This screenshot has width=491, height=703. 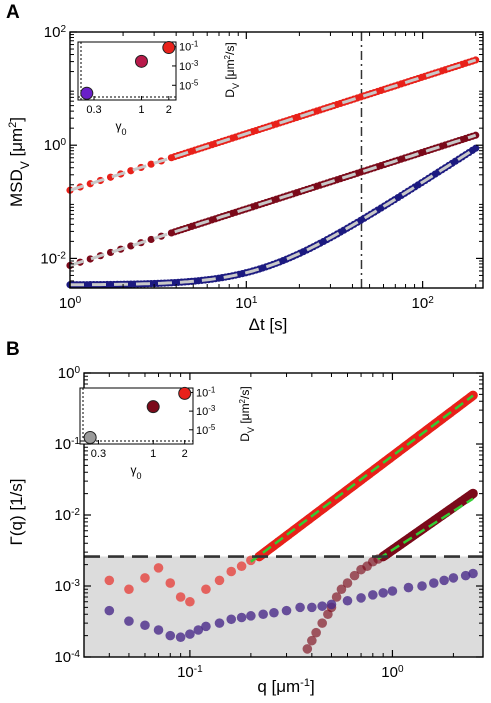 I want to click on panel-a-ytick-label: 10², so click(x=55, y=33).